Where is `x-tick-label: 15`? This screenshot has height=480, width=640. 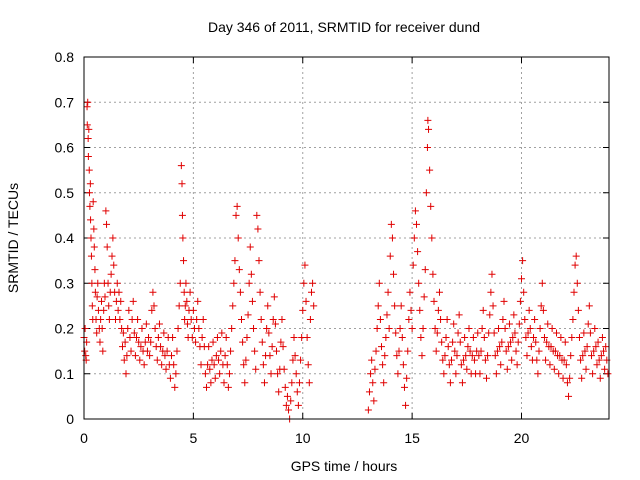 x-tick-label: 15 is located at coordinates (412, 438).